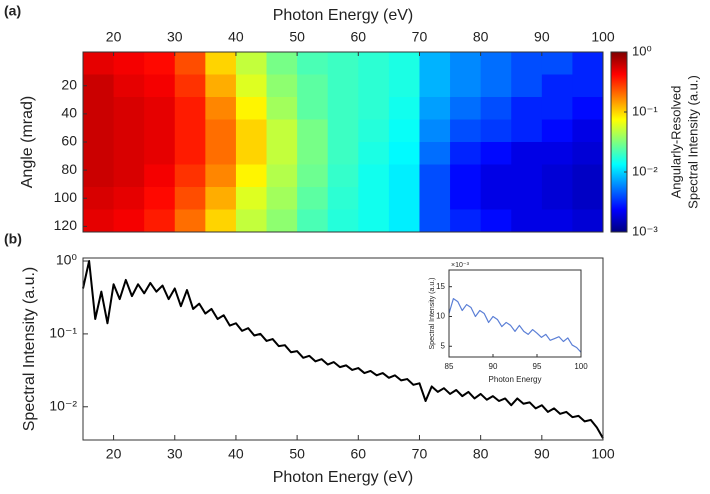 The width and height of the screenshot is (710, 494). I want to click on x-tick-label: 30, so click(175, 454).